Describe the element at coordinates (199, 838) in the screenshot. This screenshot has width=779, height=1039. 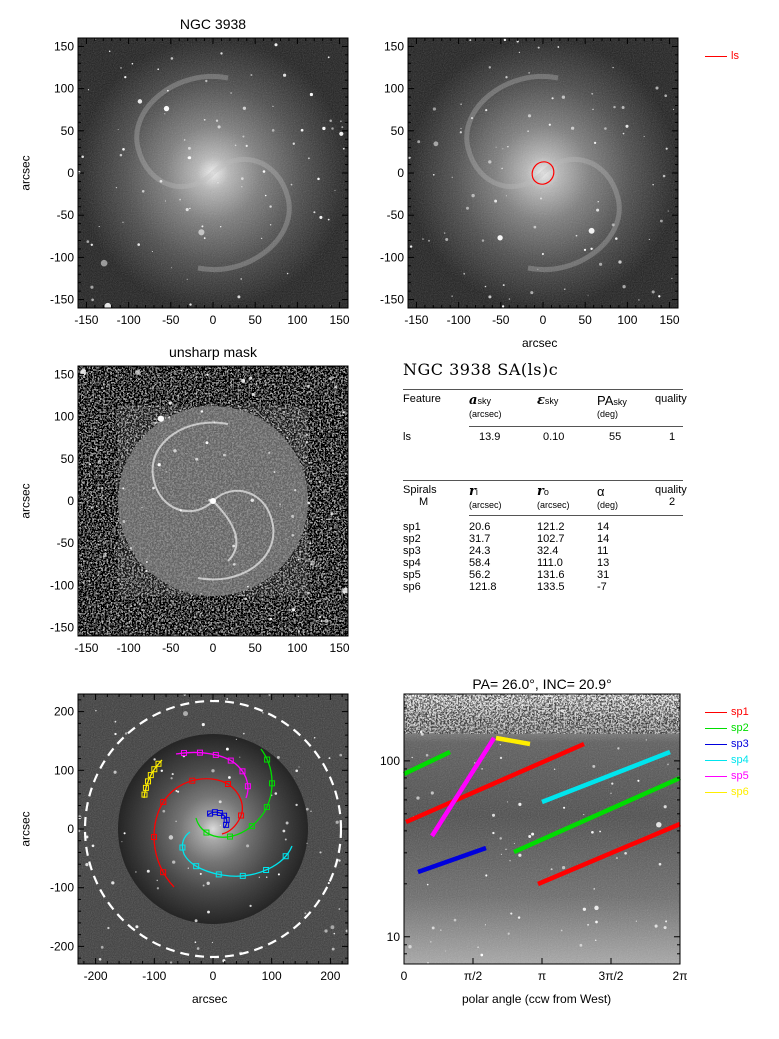
I see `spirals-image-panel: -200 -100 0 100 200 200 100 0 -100 -200` at that location.